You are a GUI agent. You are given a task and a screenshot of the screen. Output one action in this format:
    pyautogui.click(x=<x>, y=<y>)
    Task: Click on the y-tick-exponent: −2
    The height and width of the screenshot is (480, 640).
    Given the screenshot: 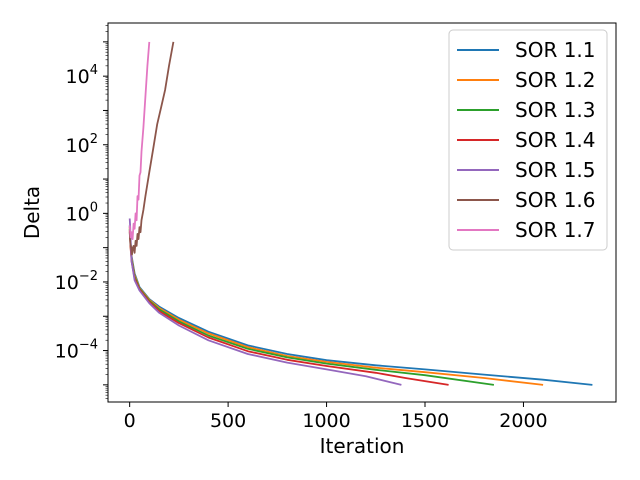 What is the action you would take?
    pyautogui.click(x=88, y=276)
    